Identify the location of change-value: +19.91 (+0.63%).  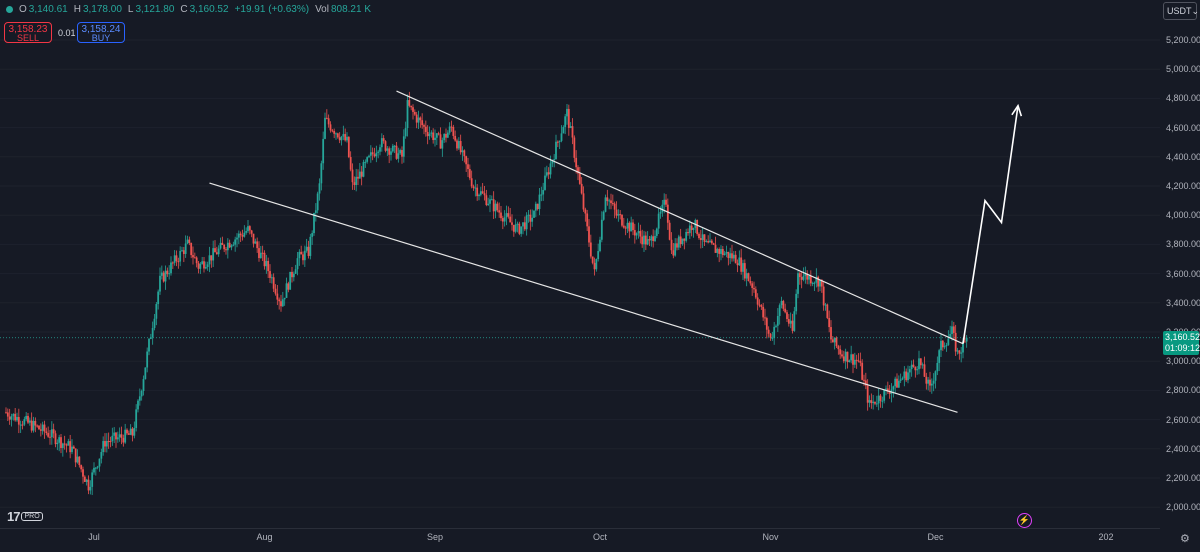
(272, 9).